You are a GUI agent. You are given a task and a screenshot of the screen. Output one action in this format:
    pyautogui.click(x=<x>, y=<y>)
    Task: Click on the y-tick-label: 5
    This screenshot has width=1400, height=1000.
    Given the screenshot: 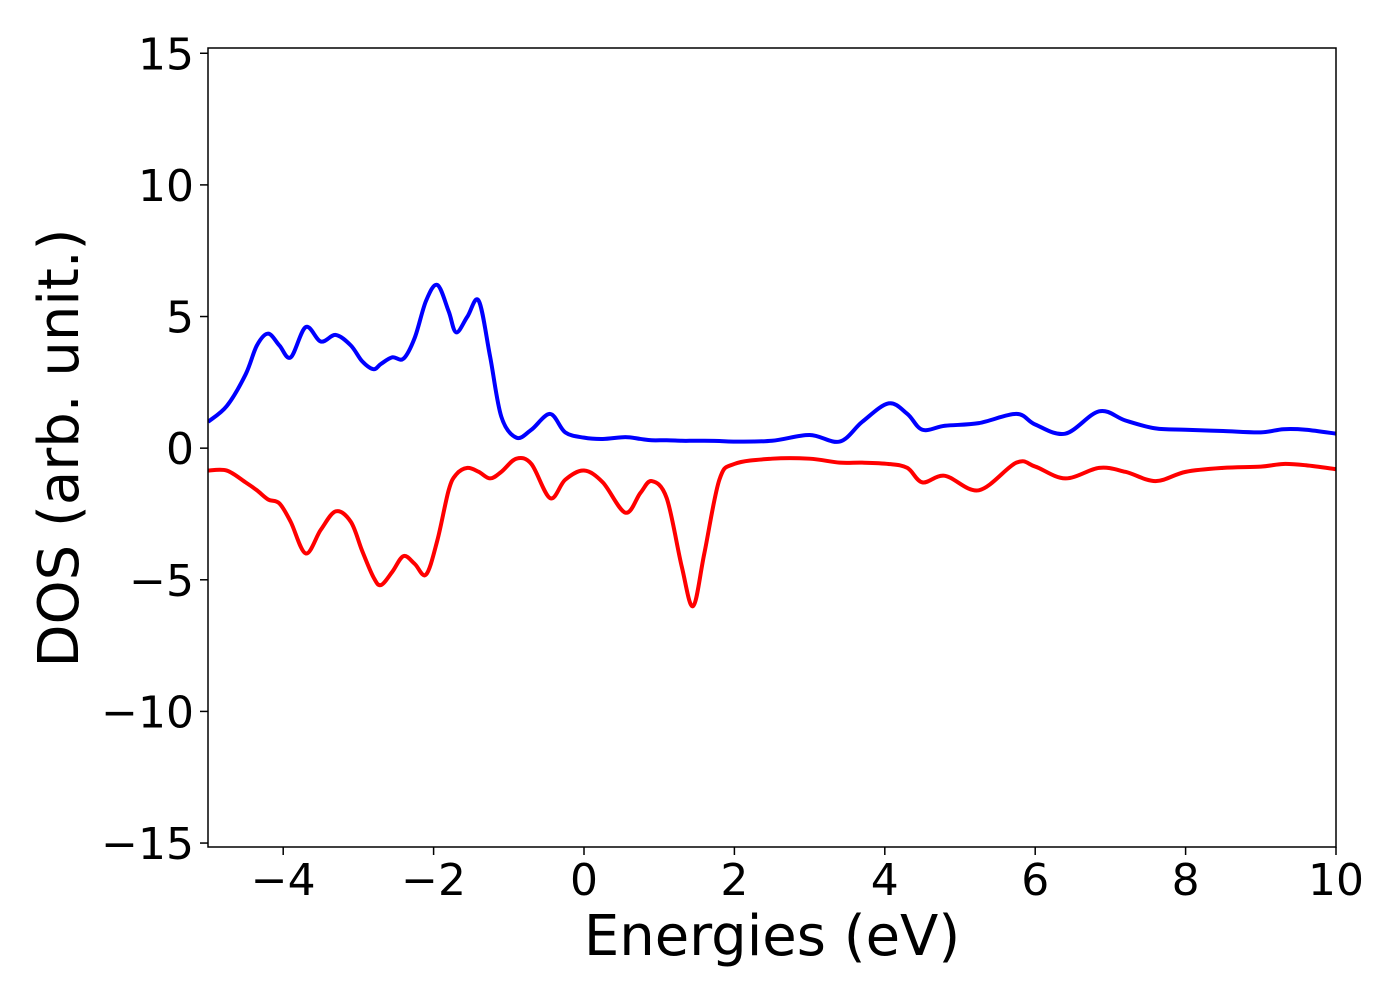 What is the action you would take?
    pyautogui.click(x=180, y=318)
    